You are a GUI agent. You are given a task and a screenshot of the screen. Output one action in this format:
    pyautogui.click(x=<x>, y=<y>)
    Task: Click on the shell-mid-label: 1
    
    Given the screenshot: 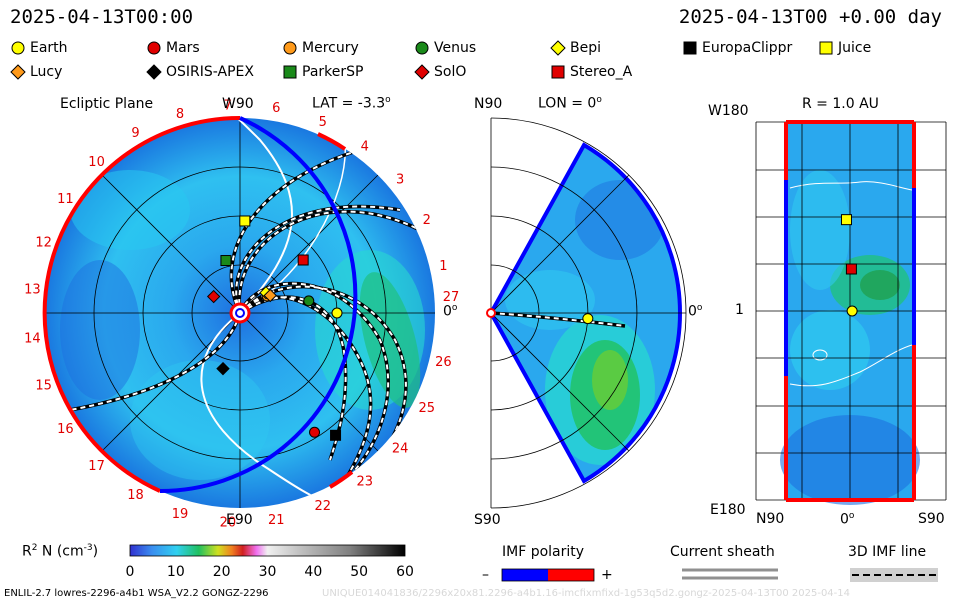 What is the action you would take?
    pyautogui.click(x=739, y=310)
    